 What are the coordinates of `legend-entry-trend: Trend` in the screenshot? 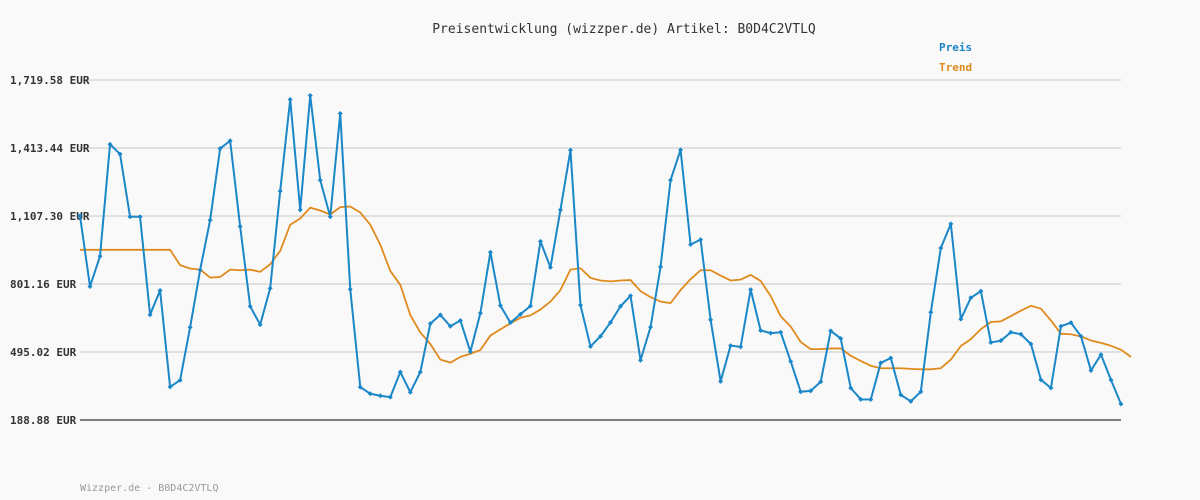 It's located at (955, 67).